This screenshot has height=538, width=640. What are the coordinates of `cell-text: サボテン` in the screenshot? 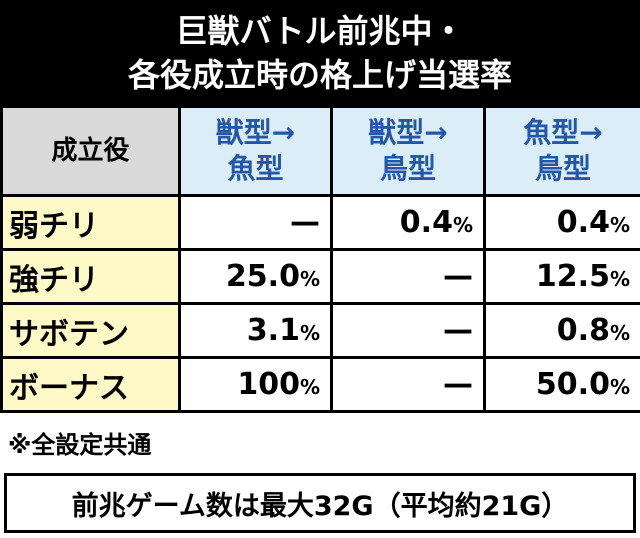 It's located at (69, 334).